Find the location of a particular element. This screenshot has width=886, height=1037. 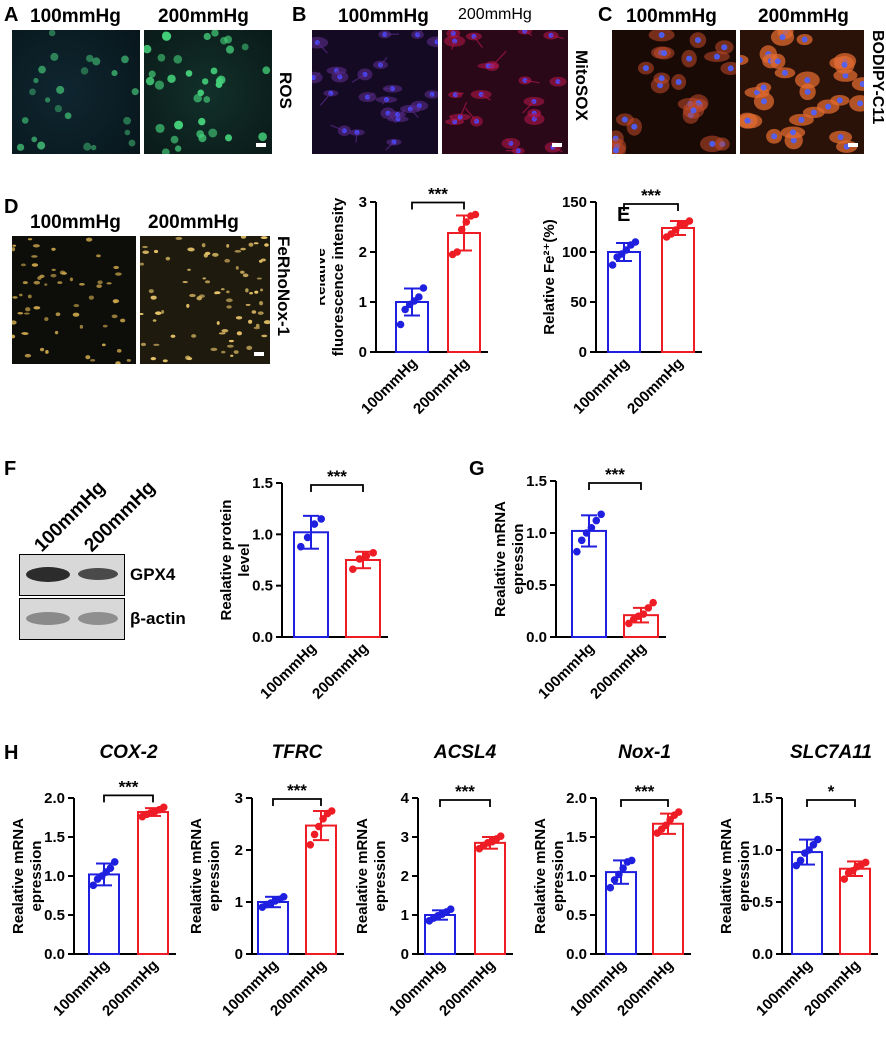

panel-label-a: A is located at coordinates (11, 15).